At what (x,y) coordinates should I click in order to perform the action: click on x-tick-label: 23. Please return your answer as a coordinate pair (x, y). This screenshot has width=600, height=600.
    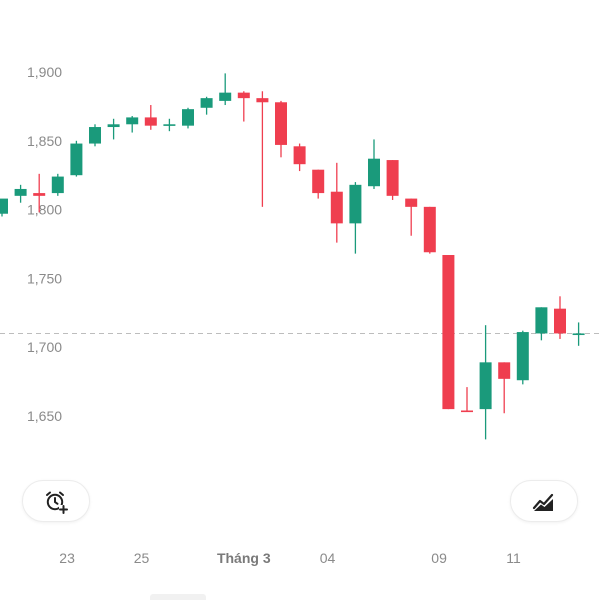
    Looking at the image, I should click on (67, 558).